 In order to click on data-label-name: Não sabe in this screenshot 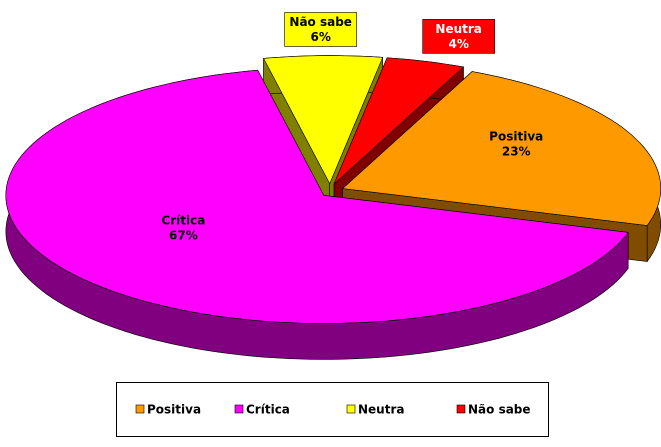, I will do `click(320, 22)`.